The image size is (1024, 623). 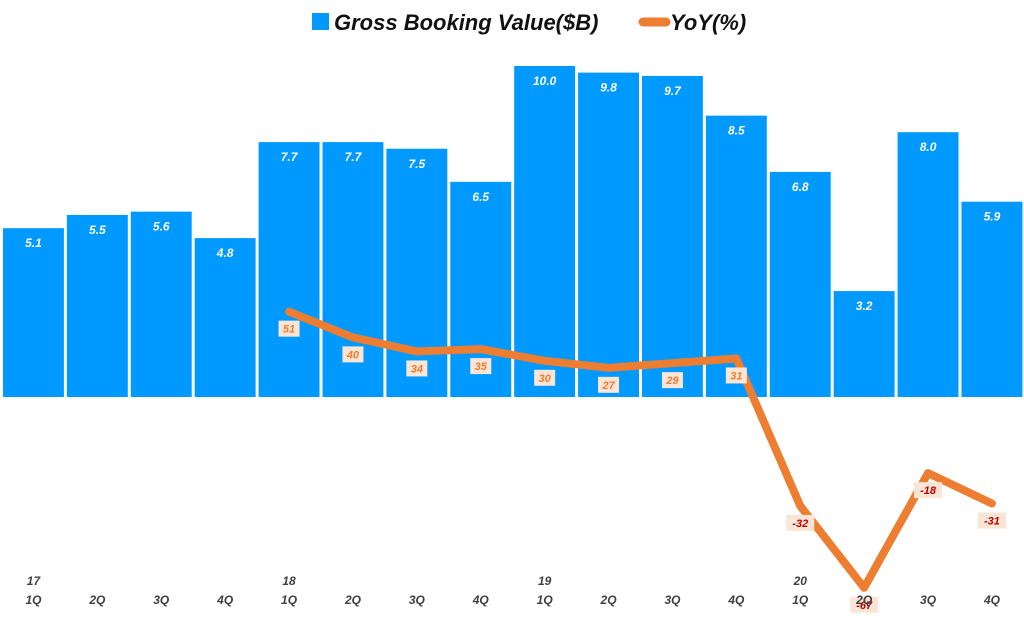 I want to click on yoy-value-label: 30, so click(x=545, y=379).